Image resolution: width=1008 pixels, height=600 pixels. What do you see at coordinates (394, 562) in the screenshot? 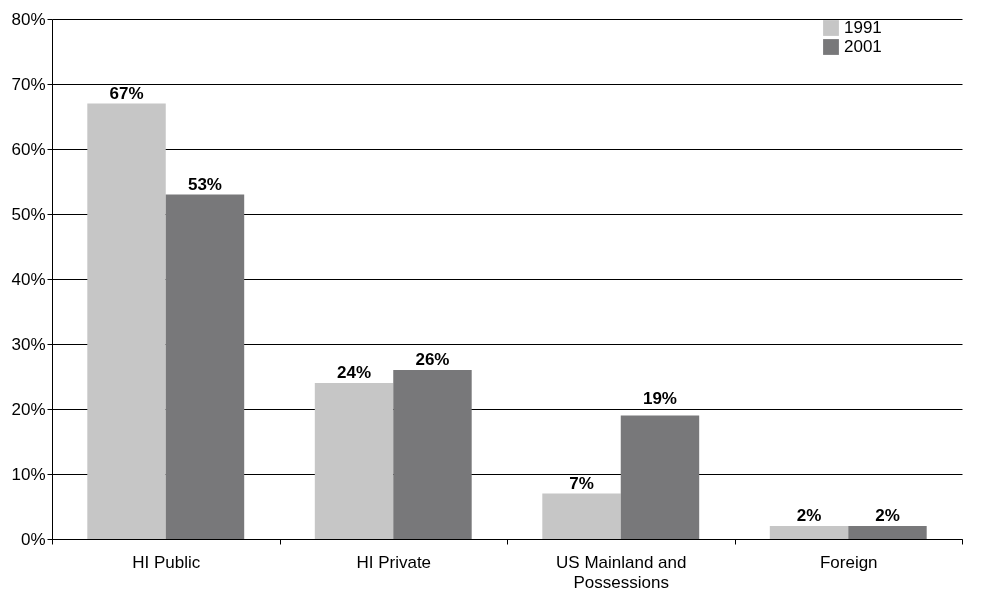
I see `x-tick-label: HI Private` at bounding box center [394, 562].